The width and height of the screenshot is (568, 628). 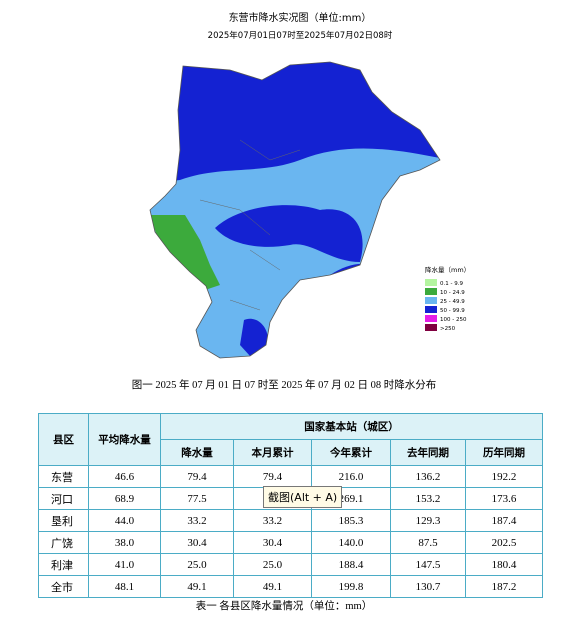 What do you see at coordinates (504, 498) in the screenshot?
I see `value-cell: 173.6` at bounding box center [504, 498].